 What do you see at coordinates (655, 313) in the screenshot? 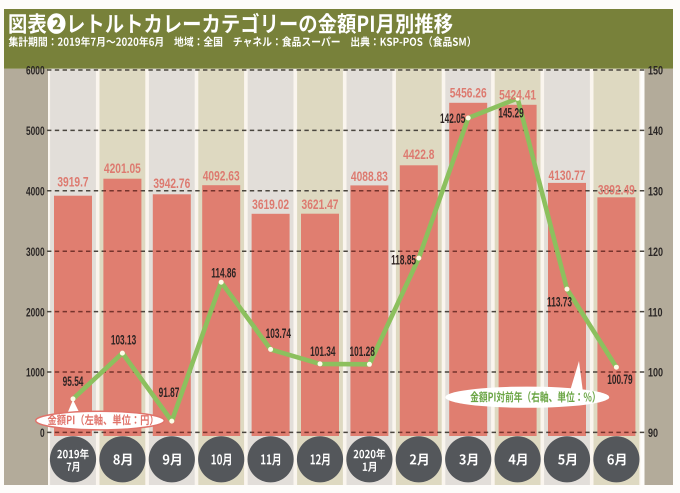
I see `svg-text: 110` at bounding box center [655, 313].